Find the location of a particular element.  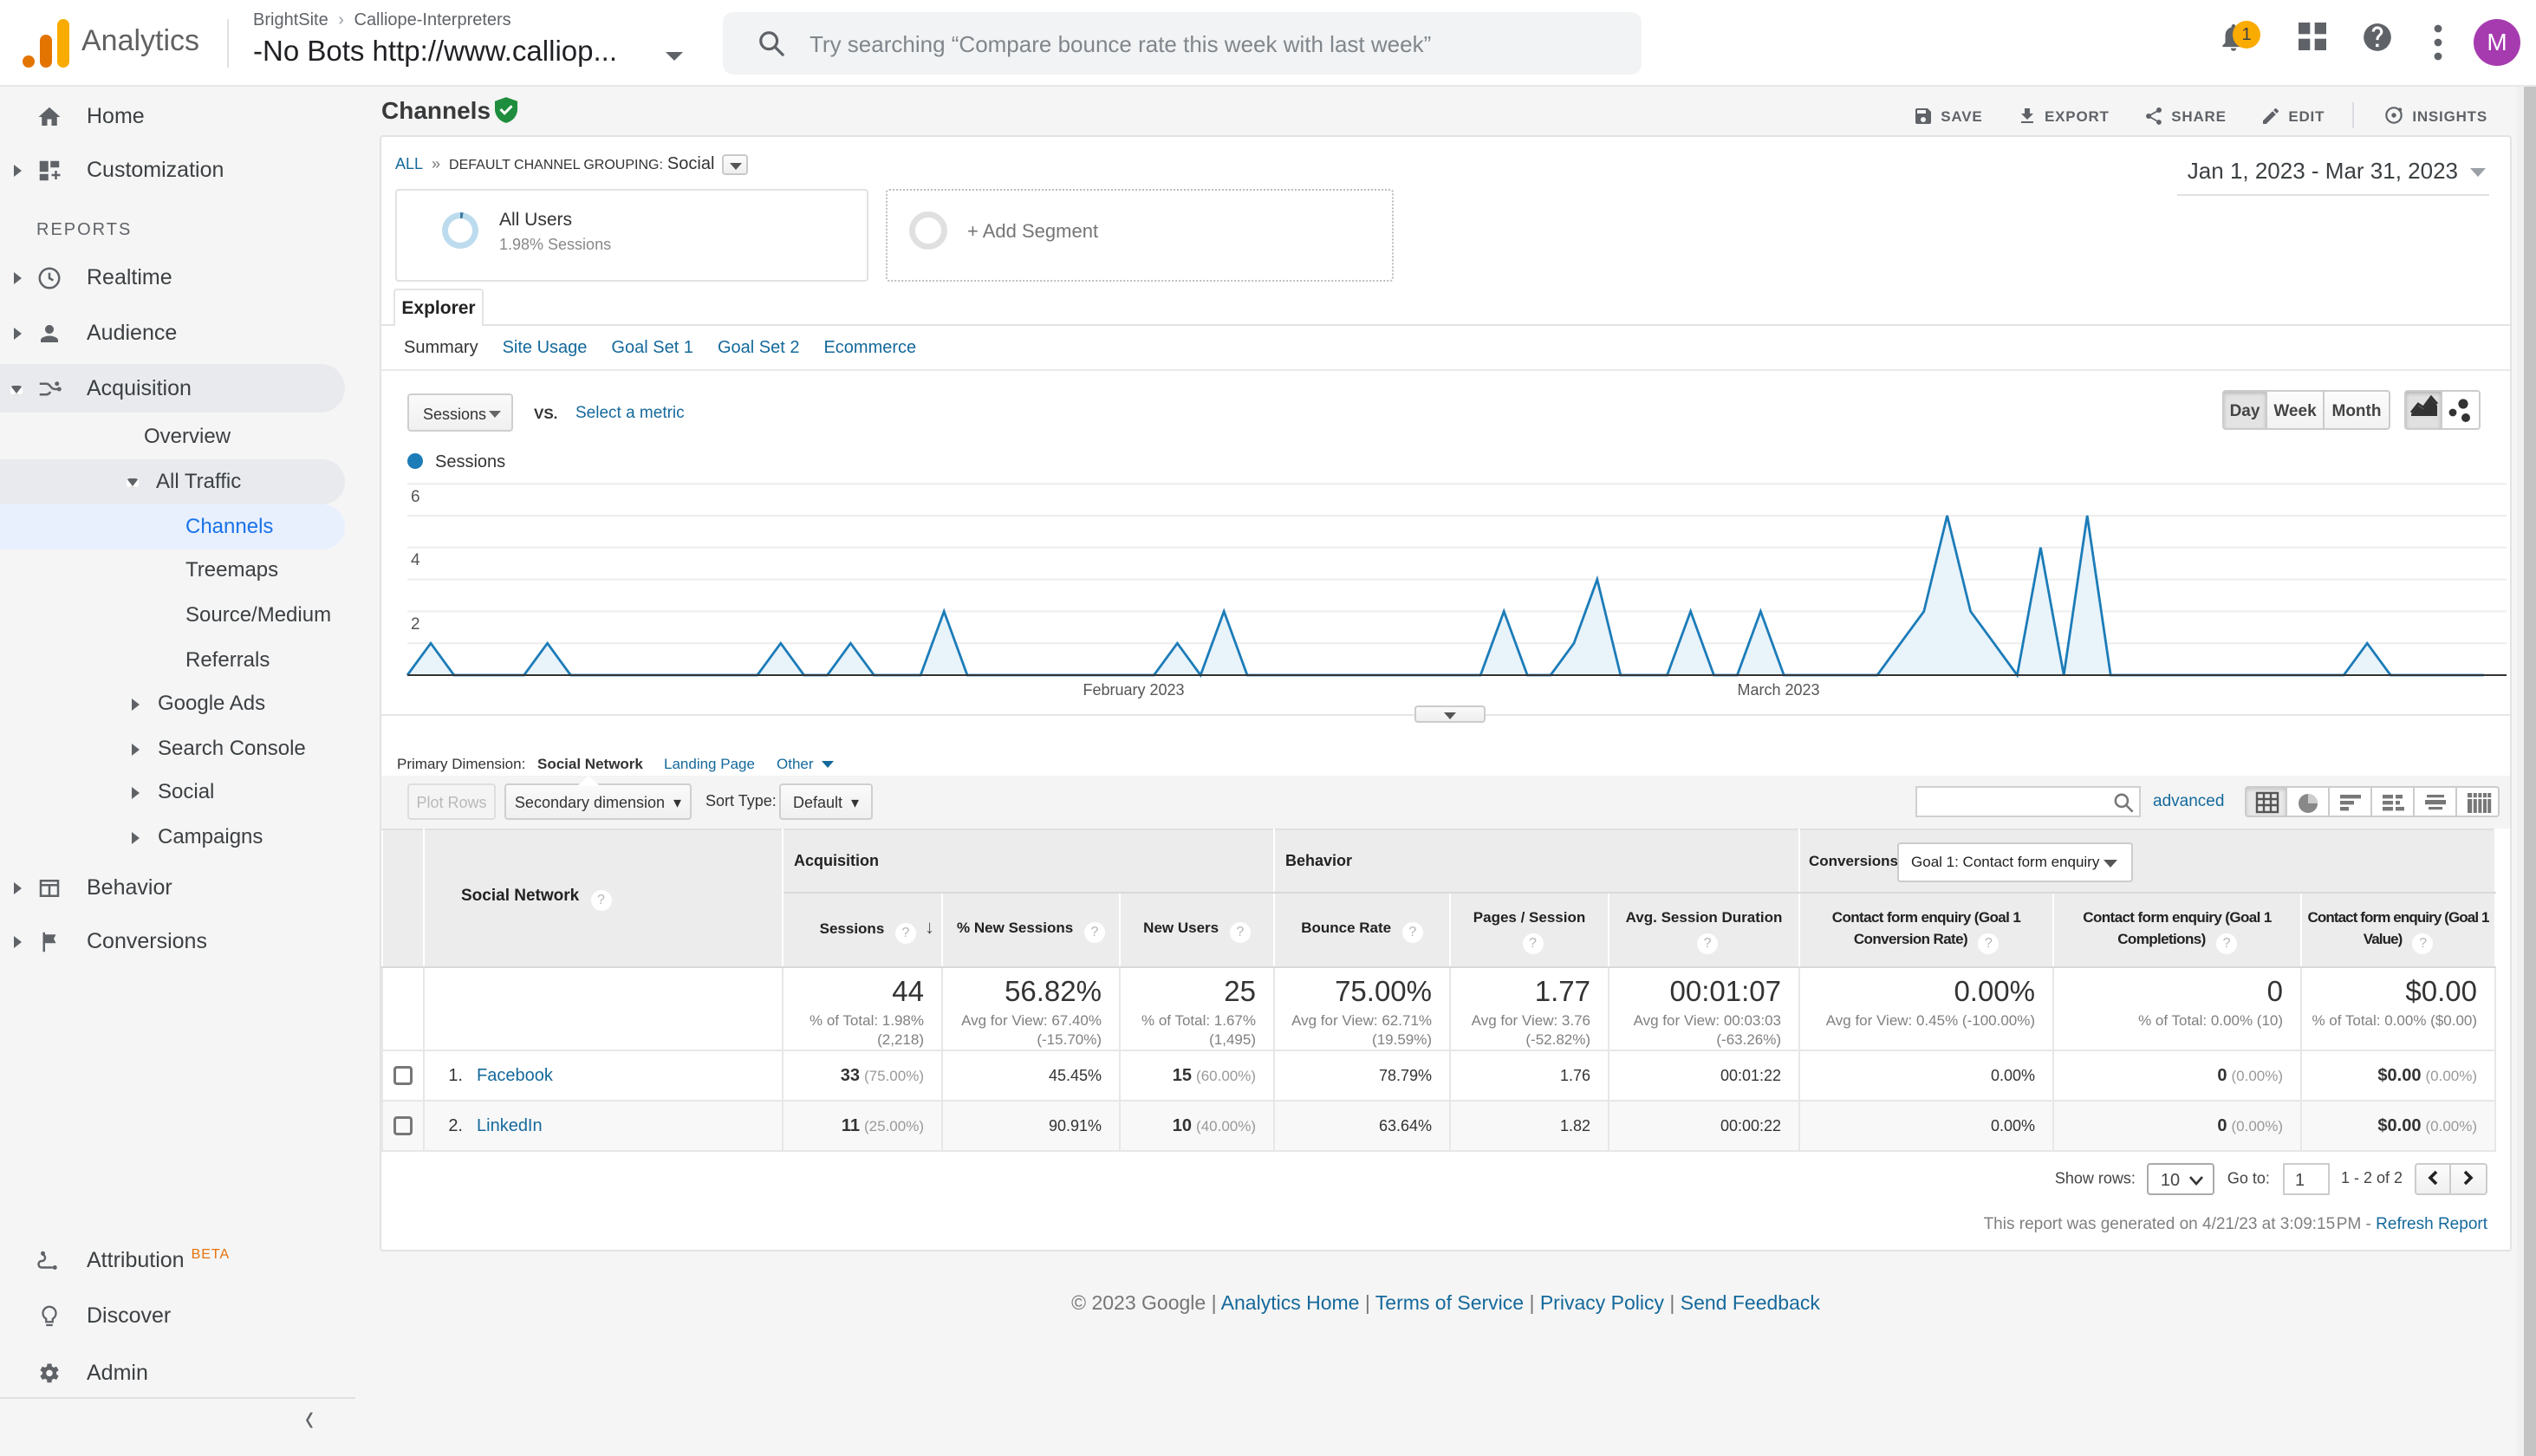

svg-text: February 2023 is located at coordinates (1133, 690).